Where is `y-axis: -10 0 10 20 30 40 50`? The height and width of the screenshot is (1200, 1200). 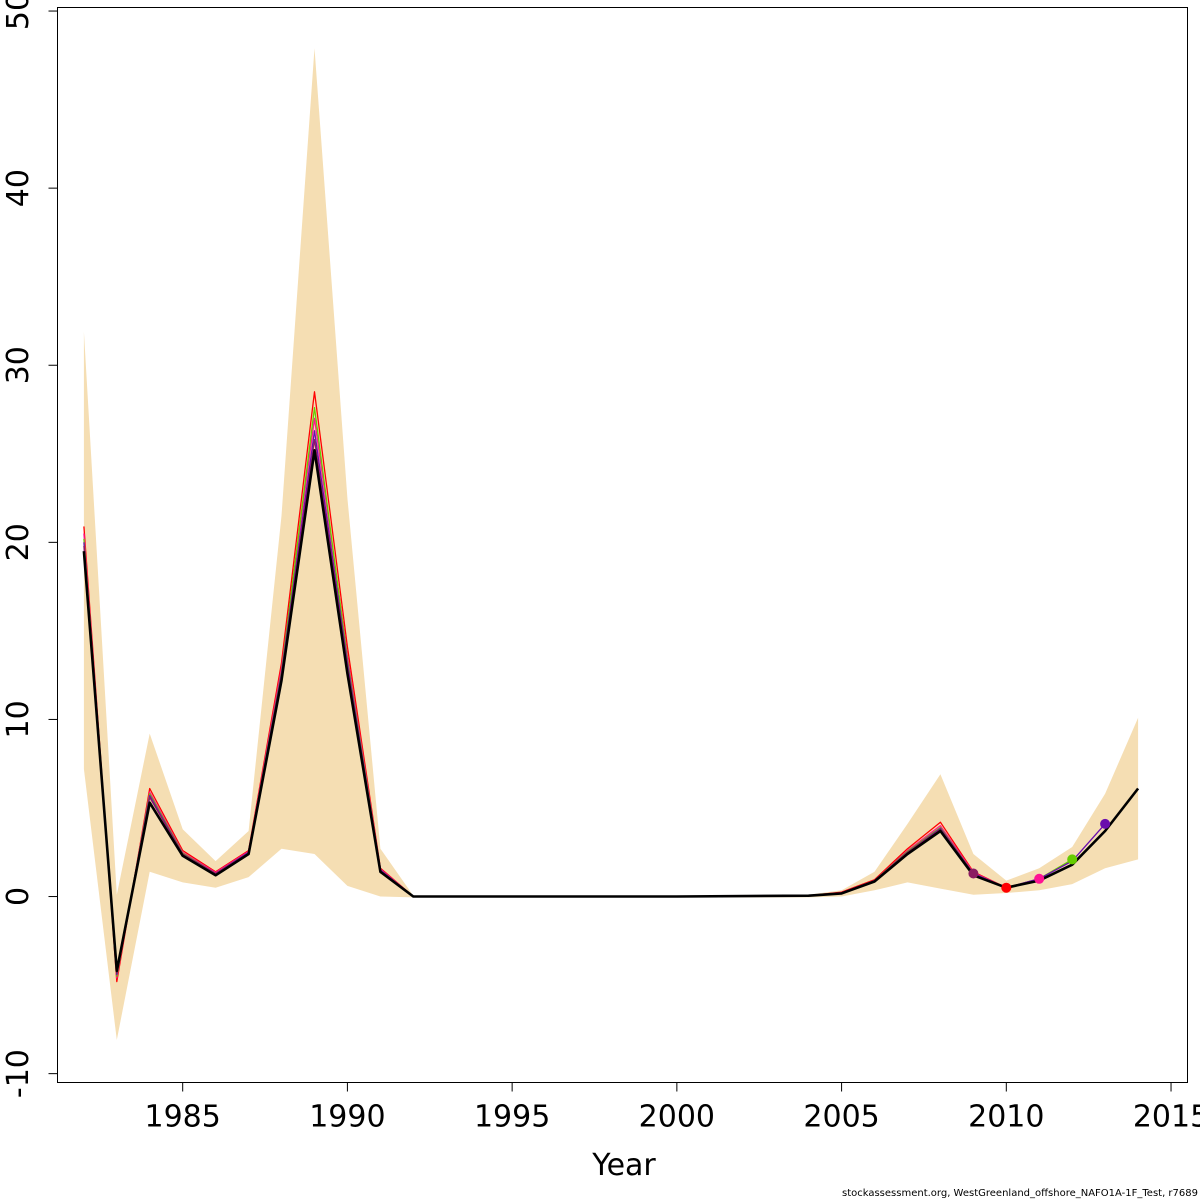
y-axis: -10 0 10 20 30 40 50 is located at coordinates (29, 549).